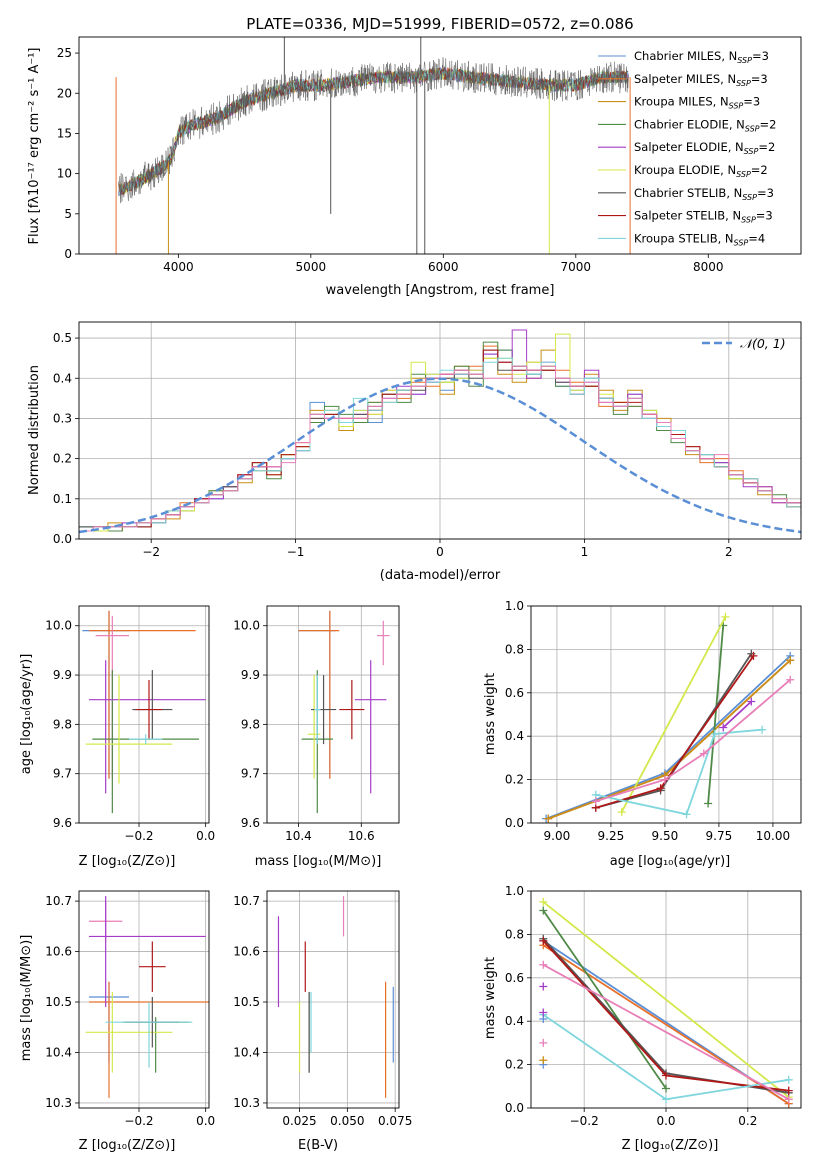 The height and width of the screenshot is (1170, 819). I want to click on x-tick-label: 0.2, so click(747, 1121).